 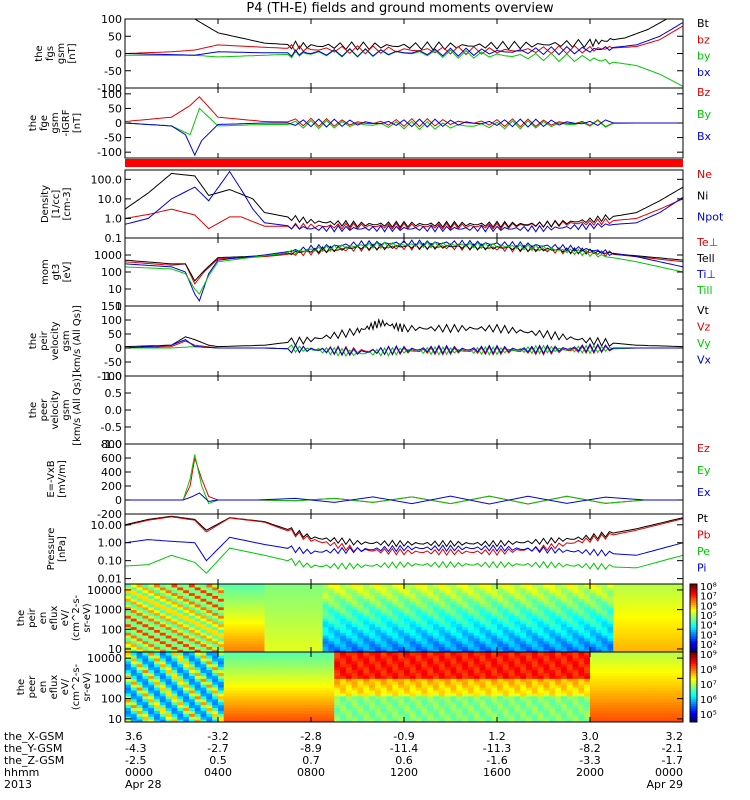 What do you see at coordinates (62, 479) in the screenshot?
I see `y-axis-label: [mV/m]` at bounding box center [62, 479].